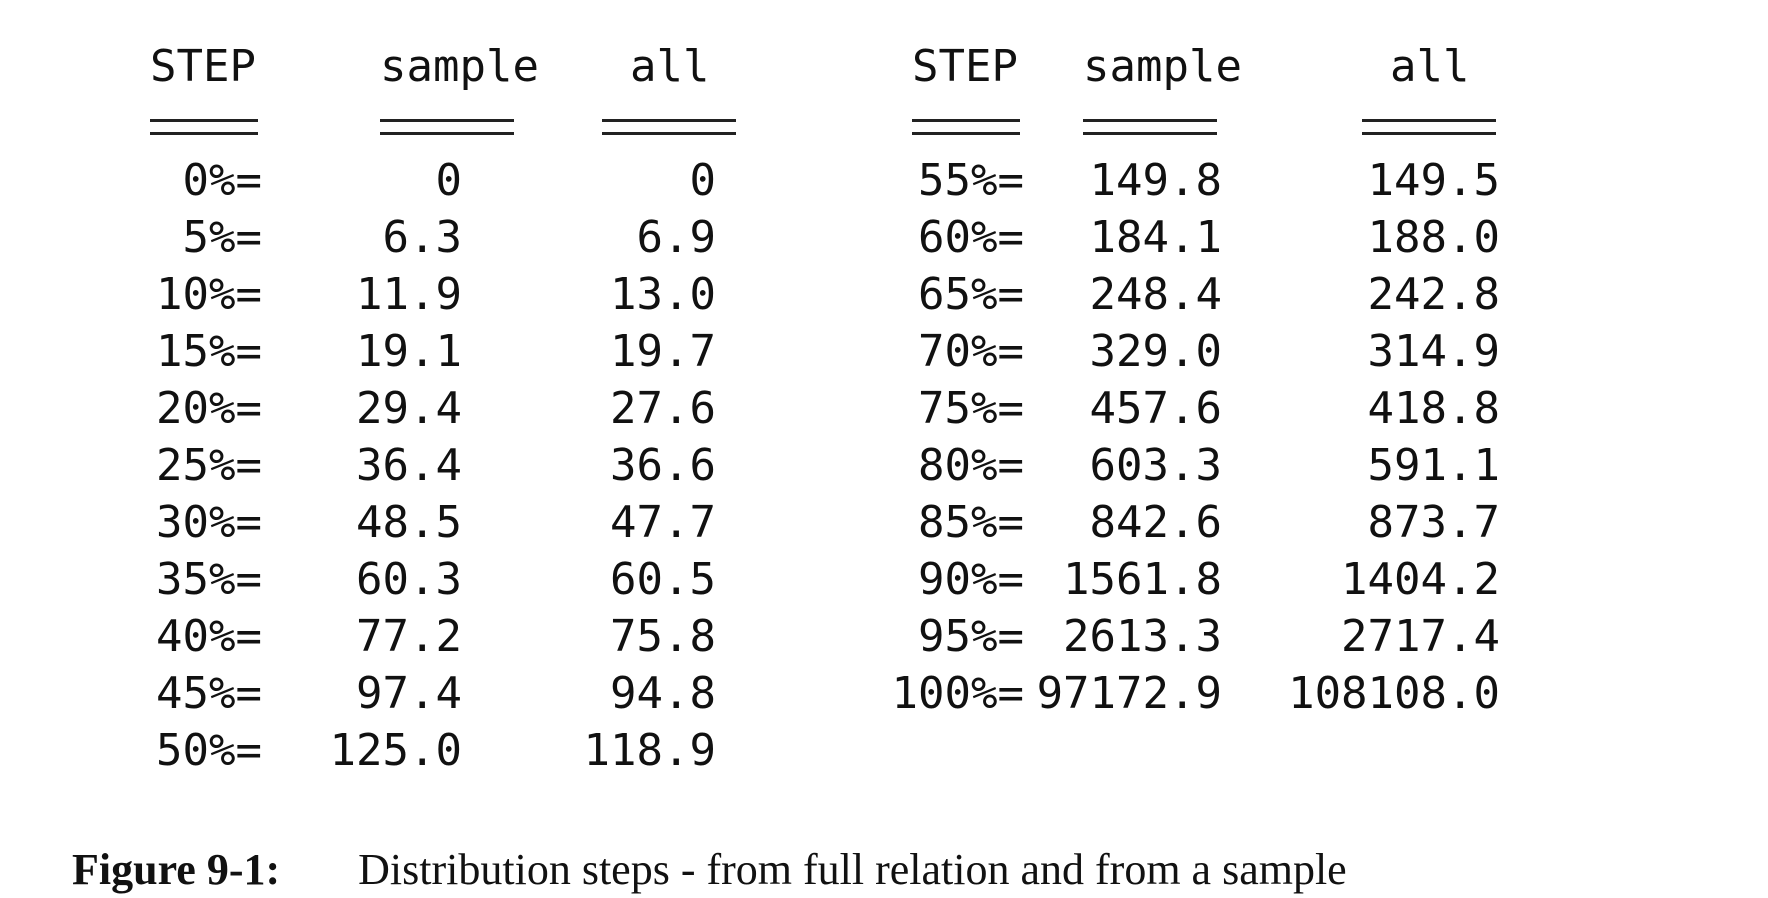  I want to click on right-cell-step: 85%=, so click(971, 522).